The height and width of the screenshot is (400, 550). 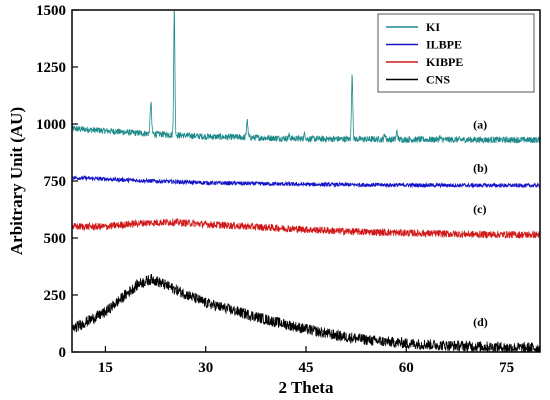 I want to click on x-tick-label: 75, so click(x=506, y=368).